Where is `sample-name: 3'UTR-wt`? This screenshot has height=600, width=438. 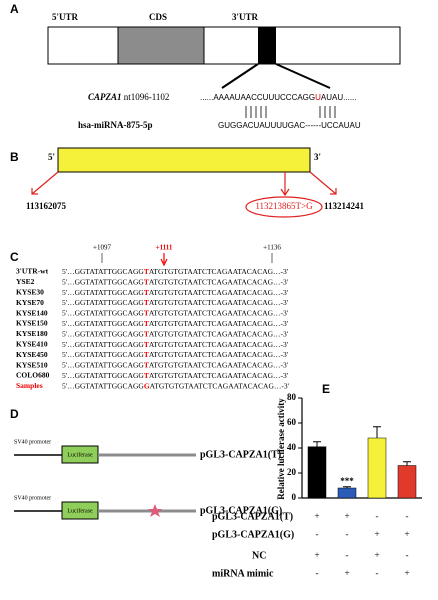
sample-name: 3'UTR-wt is located at coordinates (32, 271).